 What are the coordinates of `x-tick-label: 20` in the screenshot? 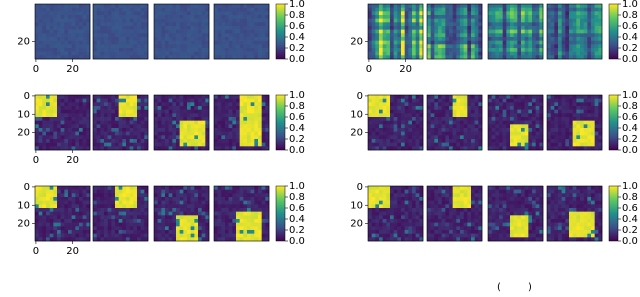 It's located at (72, 160).